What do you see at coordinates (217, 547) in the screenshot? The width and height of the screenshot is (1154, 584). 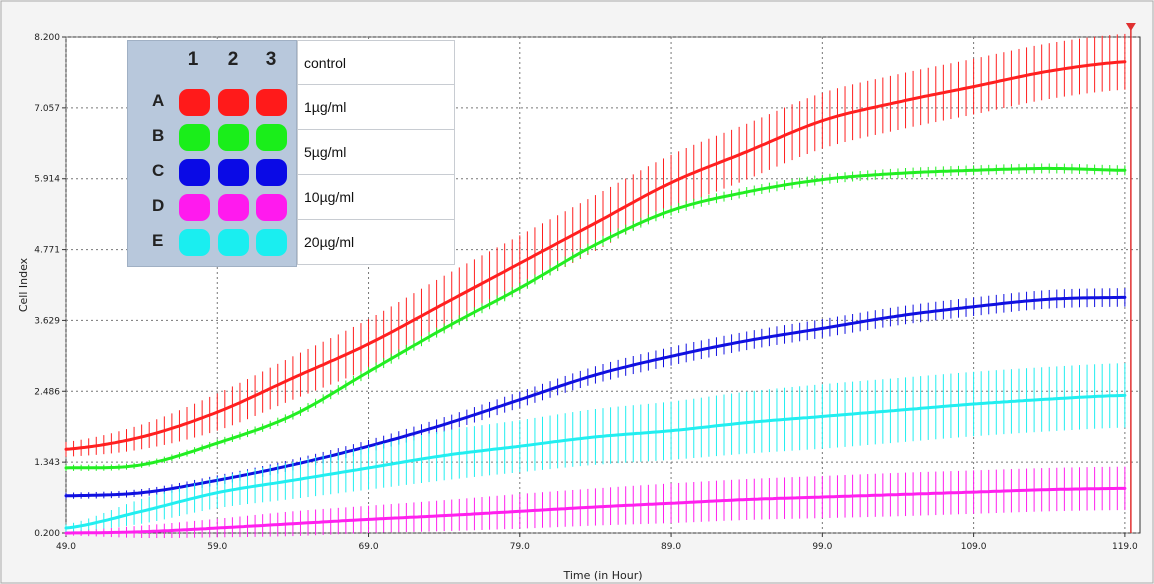 I see `x-tick-label: 59.0` at bounding box center [217, 547].